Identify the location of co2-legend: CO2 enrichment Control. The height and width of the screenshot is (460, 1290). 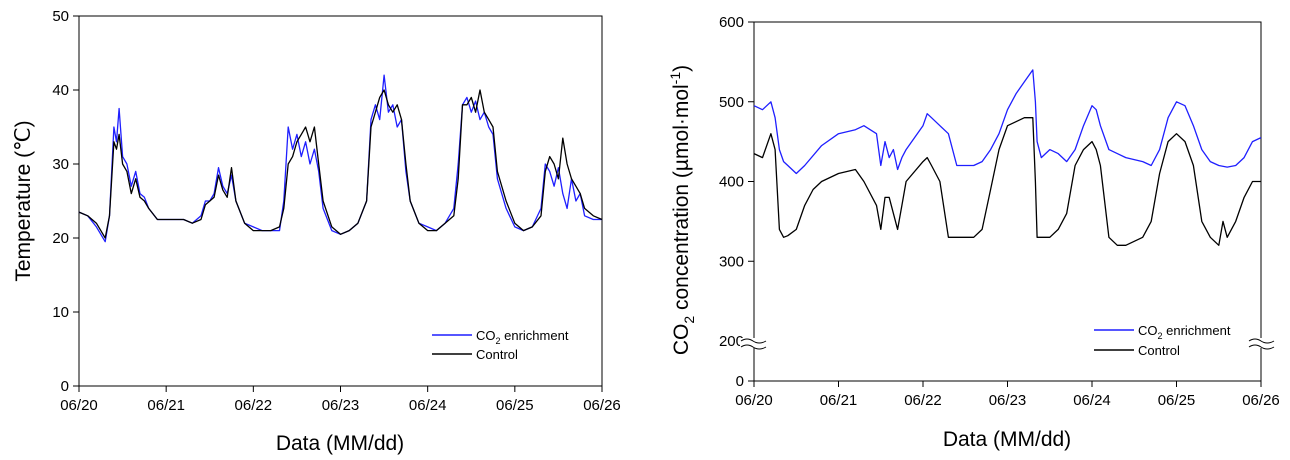
(1162, 340).